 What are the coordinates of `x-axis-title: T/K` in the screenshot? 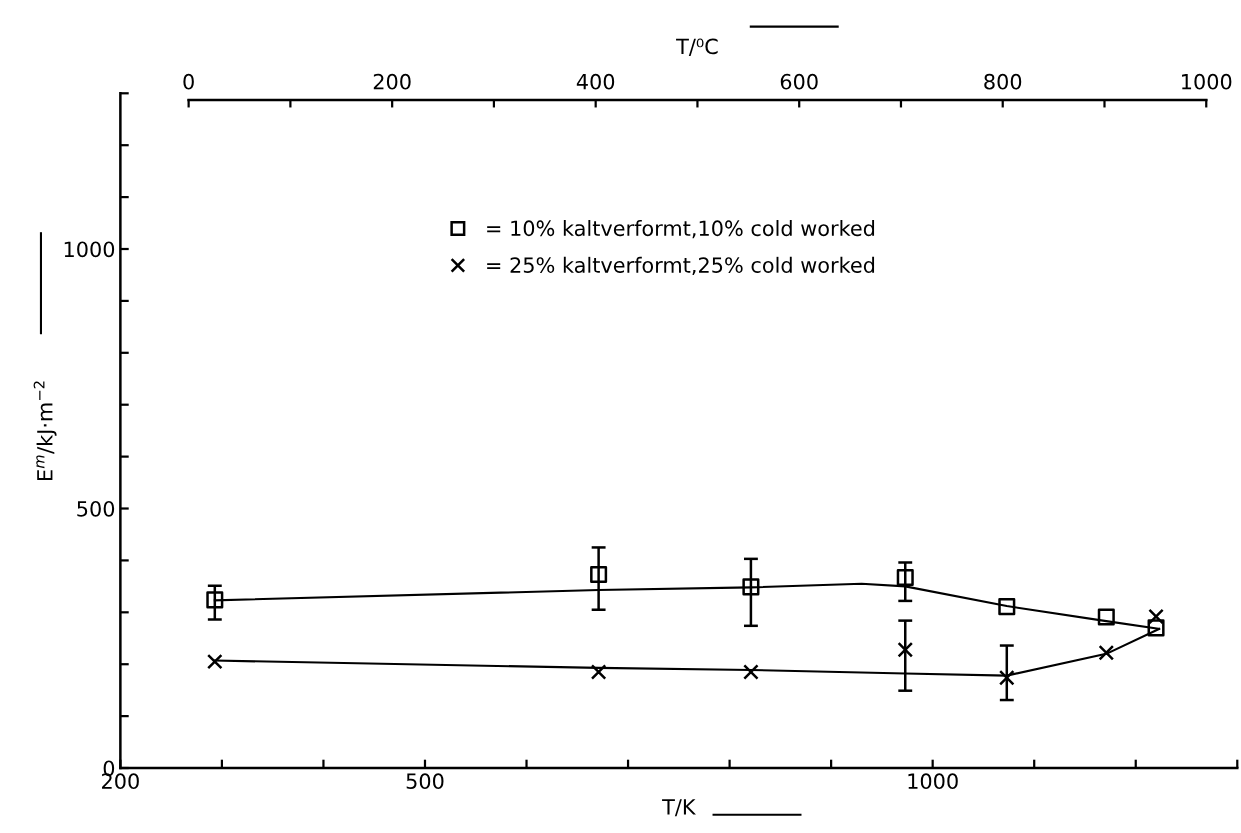 It's located at (679, 808).